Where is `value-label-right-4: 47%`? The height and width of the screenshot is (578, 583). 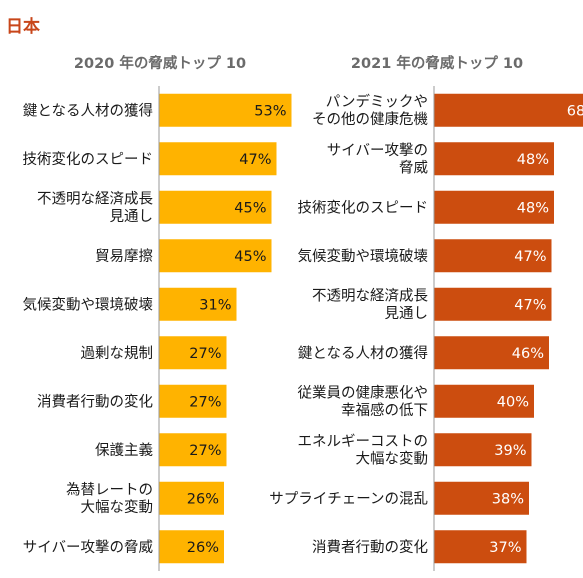
value-label-right-4: 47% is located at coordinates (530, 305).